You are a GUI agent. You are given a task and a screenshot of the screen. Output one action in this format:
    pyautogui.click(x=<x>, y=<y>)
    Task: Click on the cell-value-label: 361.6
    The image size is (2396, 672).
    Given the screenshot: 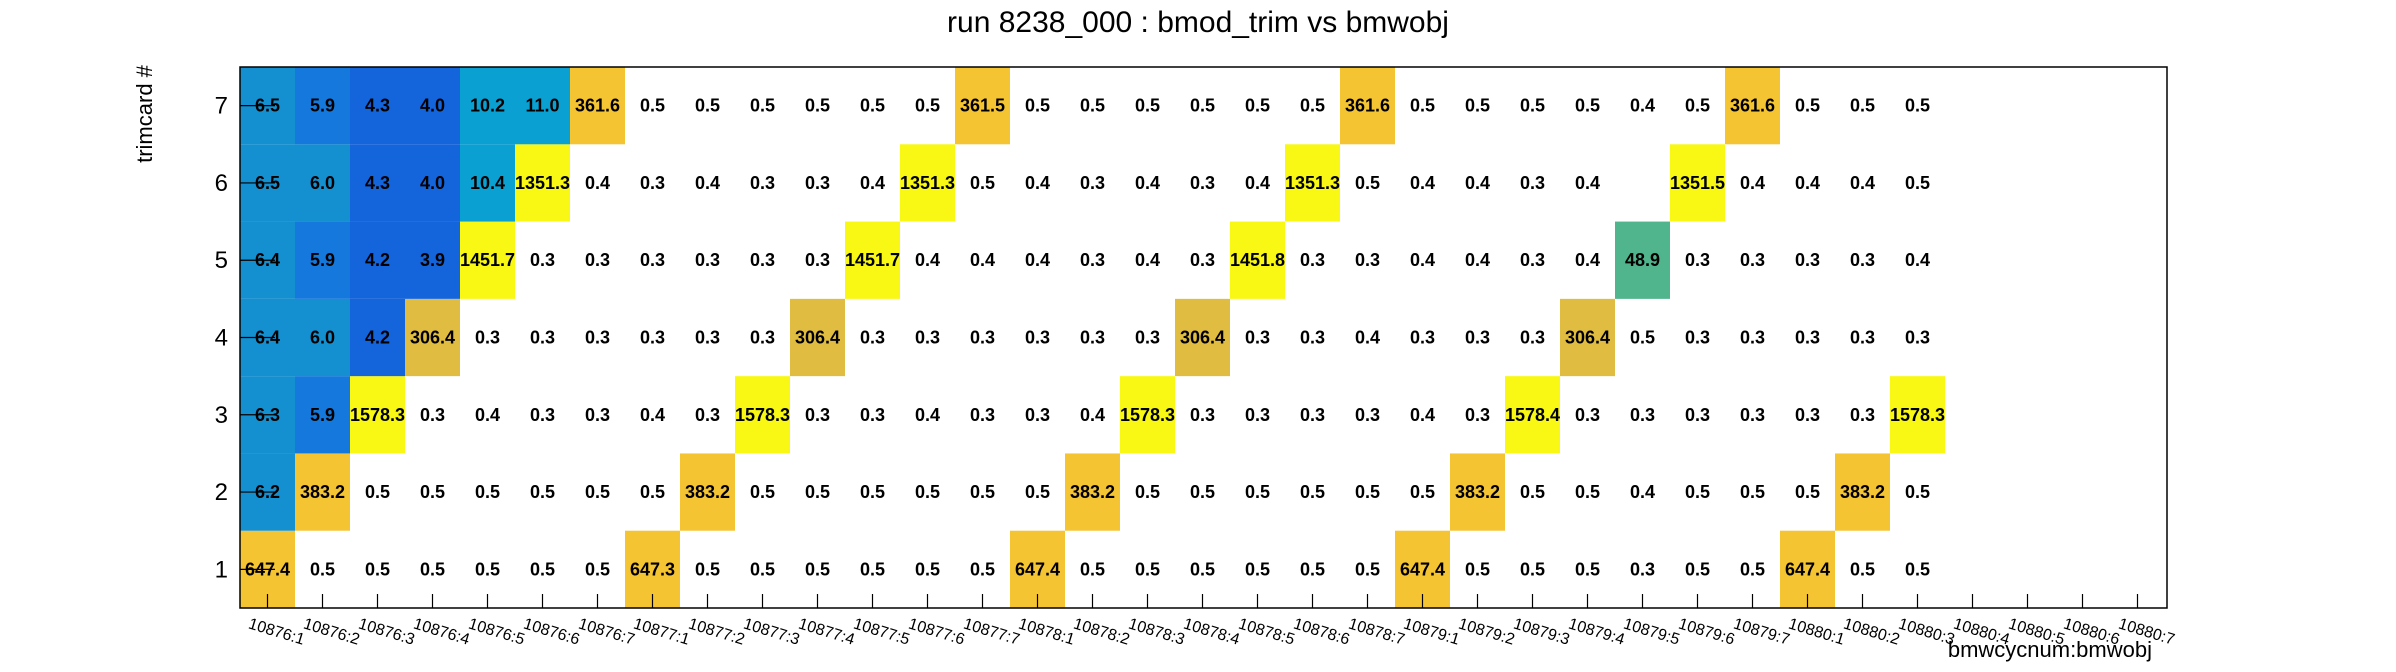 What is the action you would take?
    pyautogui.click(x=1752, y=106)
    